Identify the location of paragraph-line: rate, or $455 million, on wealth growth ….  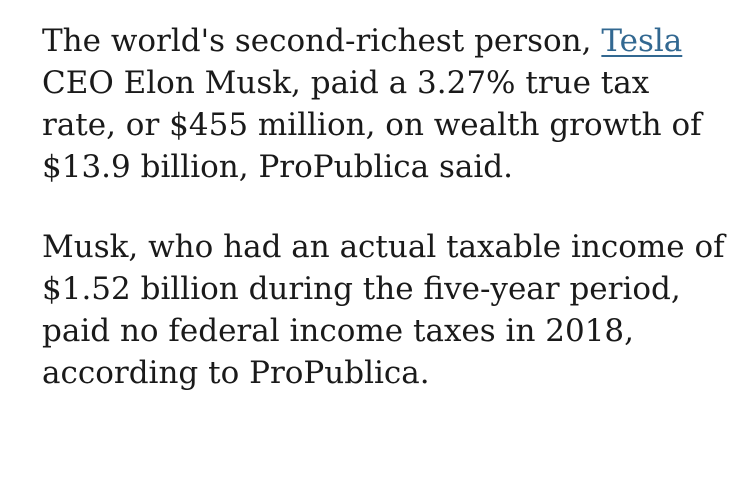
(372, 125).